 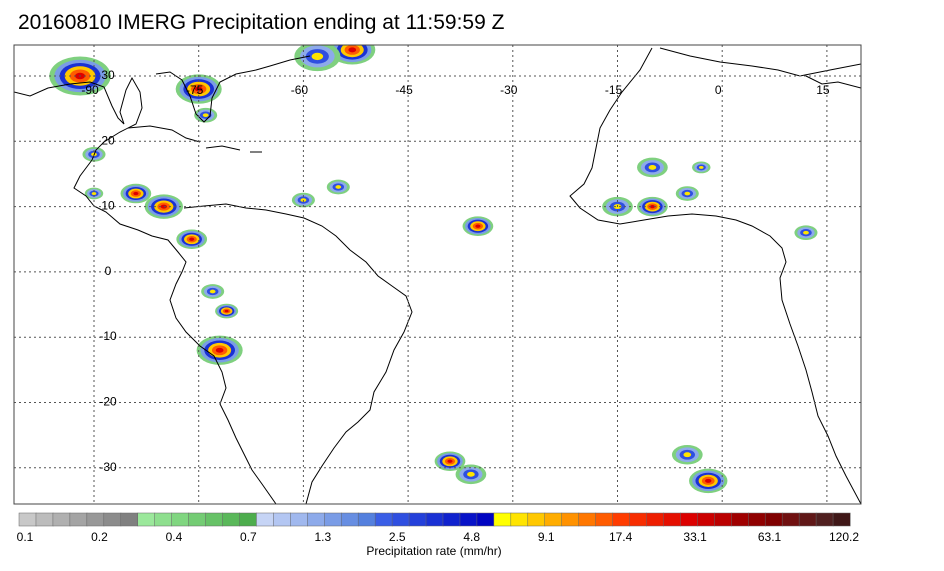 I want to click on longitude-label: -75, so click(x=195, y=90).